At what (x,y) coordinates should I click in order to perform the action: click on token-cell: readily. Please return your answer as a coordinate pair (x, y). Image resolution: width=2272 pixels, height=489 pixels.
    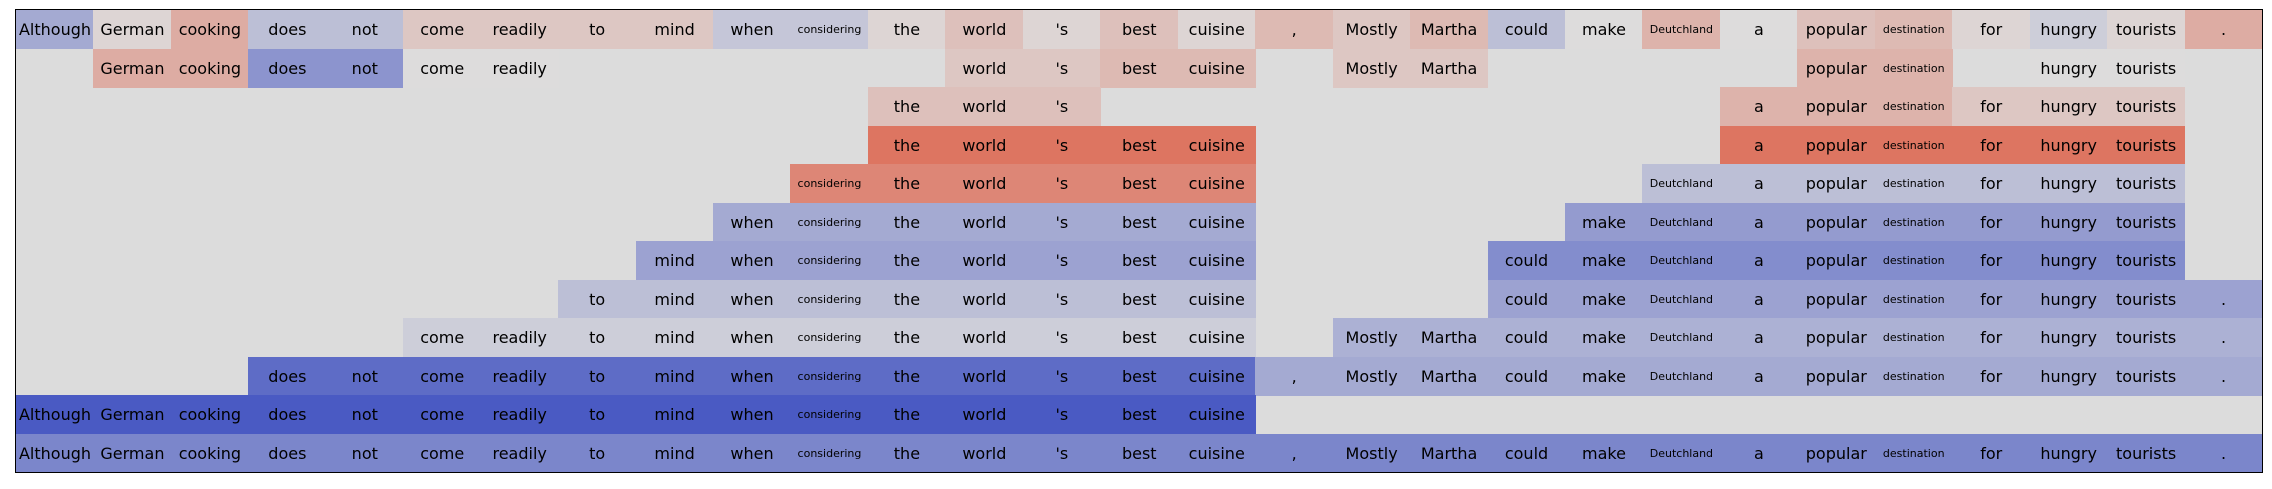
    Looking at the image, I should click on (519, 68).